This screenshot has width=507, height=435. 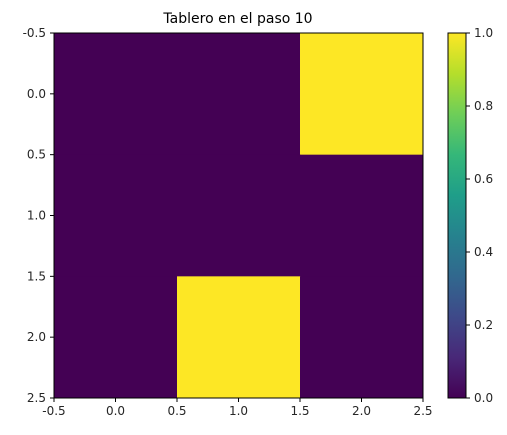 What do you see at coordinates (422, 411) in the screenshot?
I see `x-tick-label: 2.5` at bounding box center [422, 411].